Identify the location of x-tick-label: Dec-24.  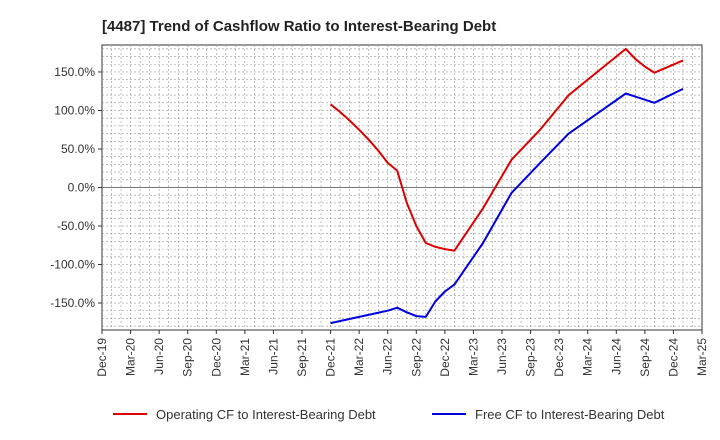
(673, 357).